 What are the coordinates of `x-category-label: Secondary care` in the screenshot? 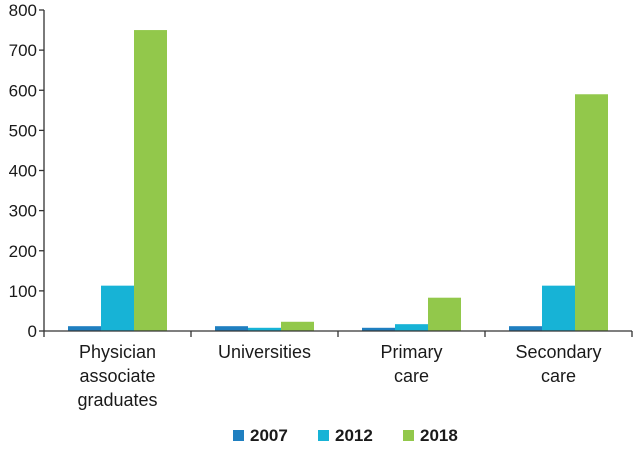 It's located at (558, 364).